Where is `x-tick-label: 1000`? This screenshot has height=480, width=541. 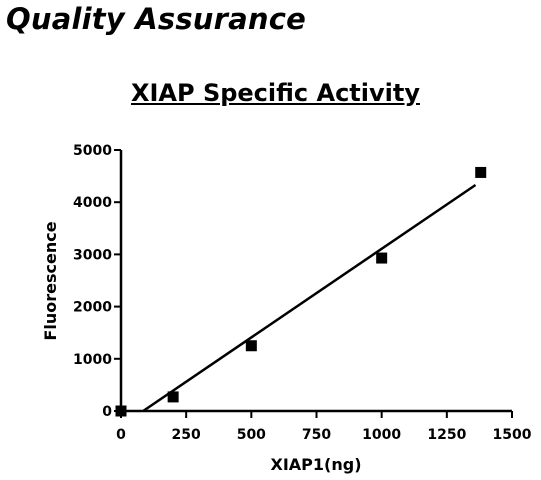
x-tick-label: 1000 is located at coordinates (381, 435).